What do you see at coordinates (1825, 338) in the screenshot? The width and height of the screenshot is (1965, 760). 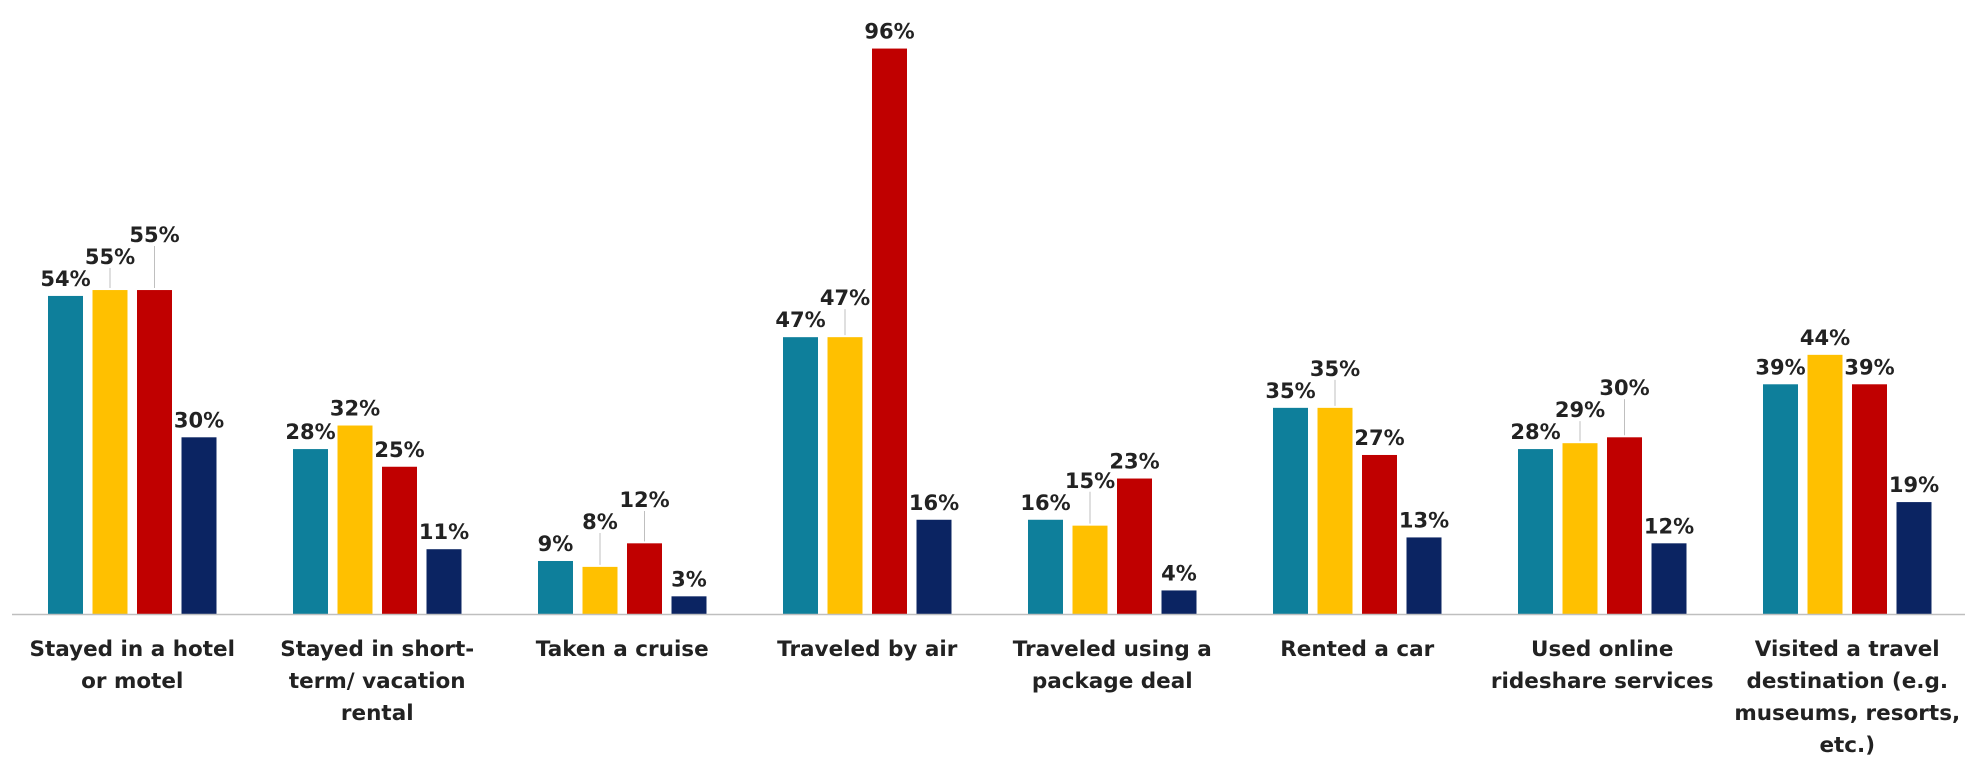 I see `value-label-7-1: 44%` at bounding box center [1825, 338].